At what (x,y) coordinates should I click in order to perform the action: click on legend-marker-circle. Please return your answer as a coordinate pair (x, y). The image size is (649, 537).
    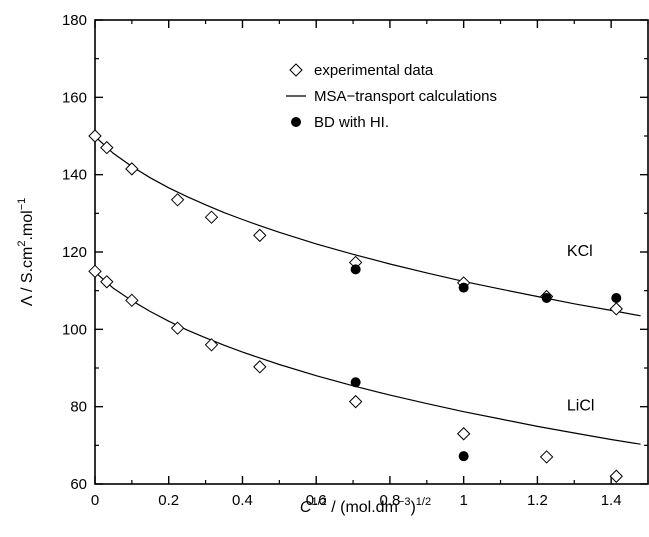
    Looking at the image, I should click on (296, 122).